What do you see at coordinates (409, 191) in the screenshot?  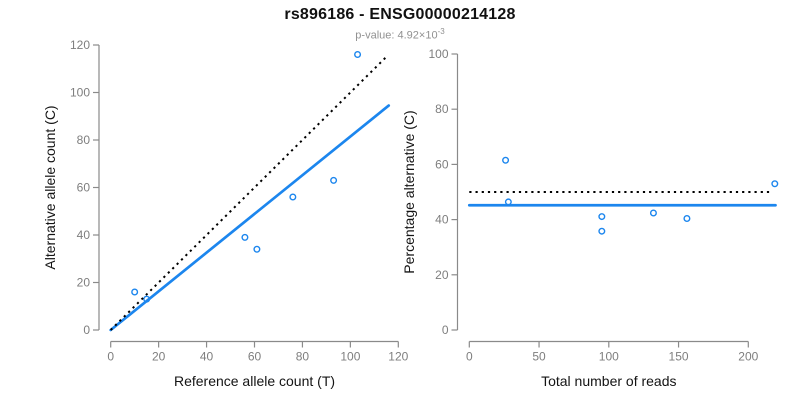 I see `y-axis-title: Percentage alternative (C)` at bounding box center [409, 191].